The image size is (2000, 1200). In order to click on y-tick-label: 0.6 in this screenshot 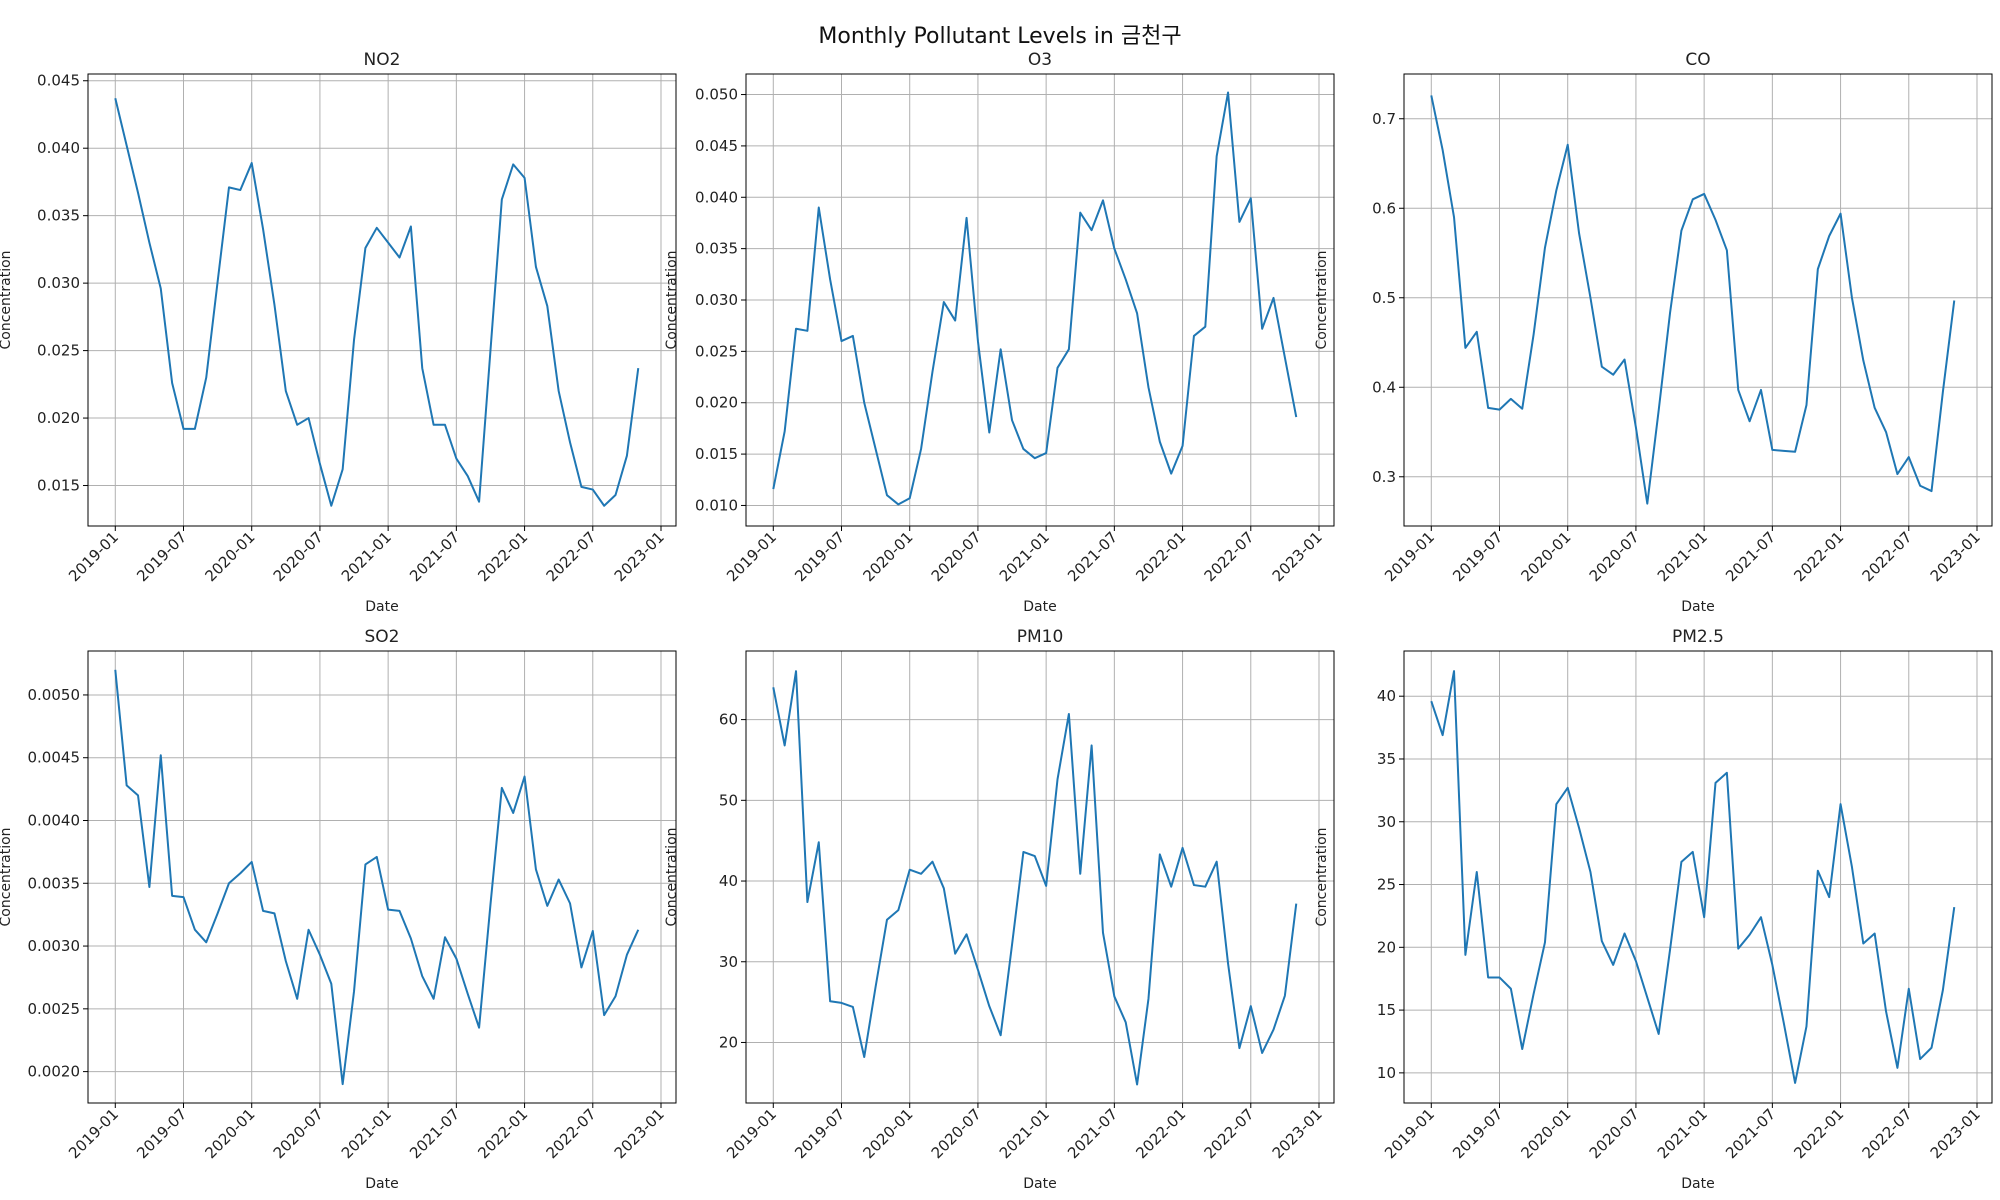, I will do `click(1384, 208)`.